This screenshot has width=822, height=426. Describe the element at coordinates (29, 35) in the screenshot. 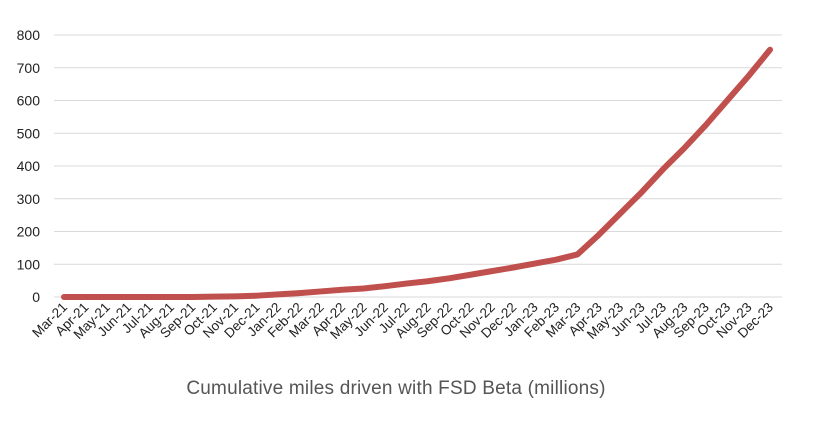

I see `y-tick-label-800: 800` at that location.